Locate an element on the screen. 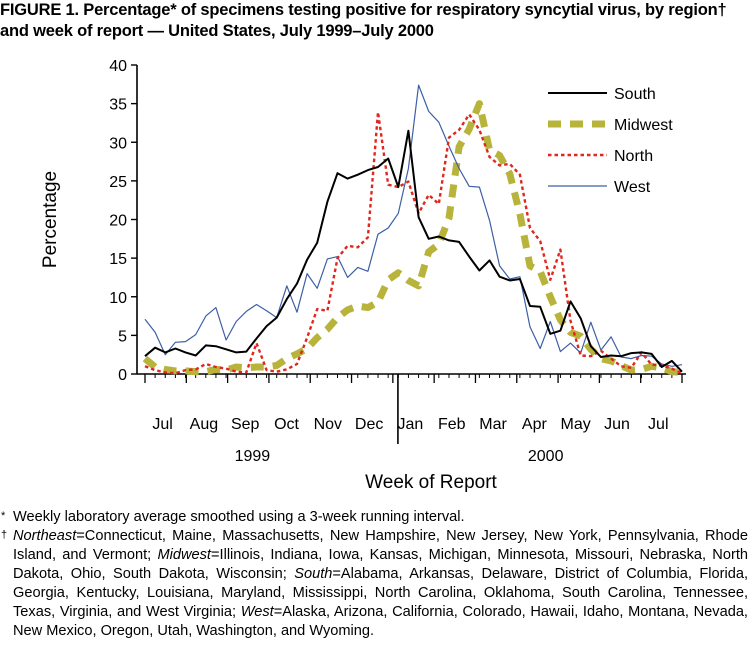 This screenshot has height=660, width=748. legend-label-west: West is located at coordinates (632, 187).